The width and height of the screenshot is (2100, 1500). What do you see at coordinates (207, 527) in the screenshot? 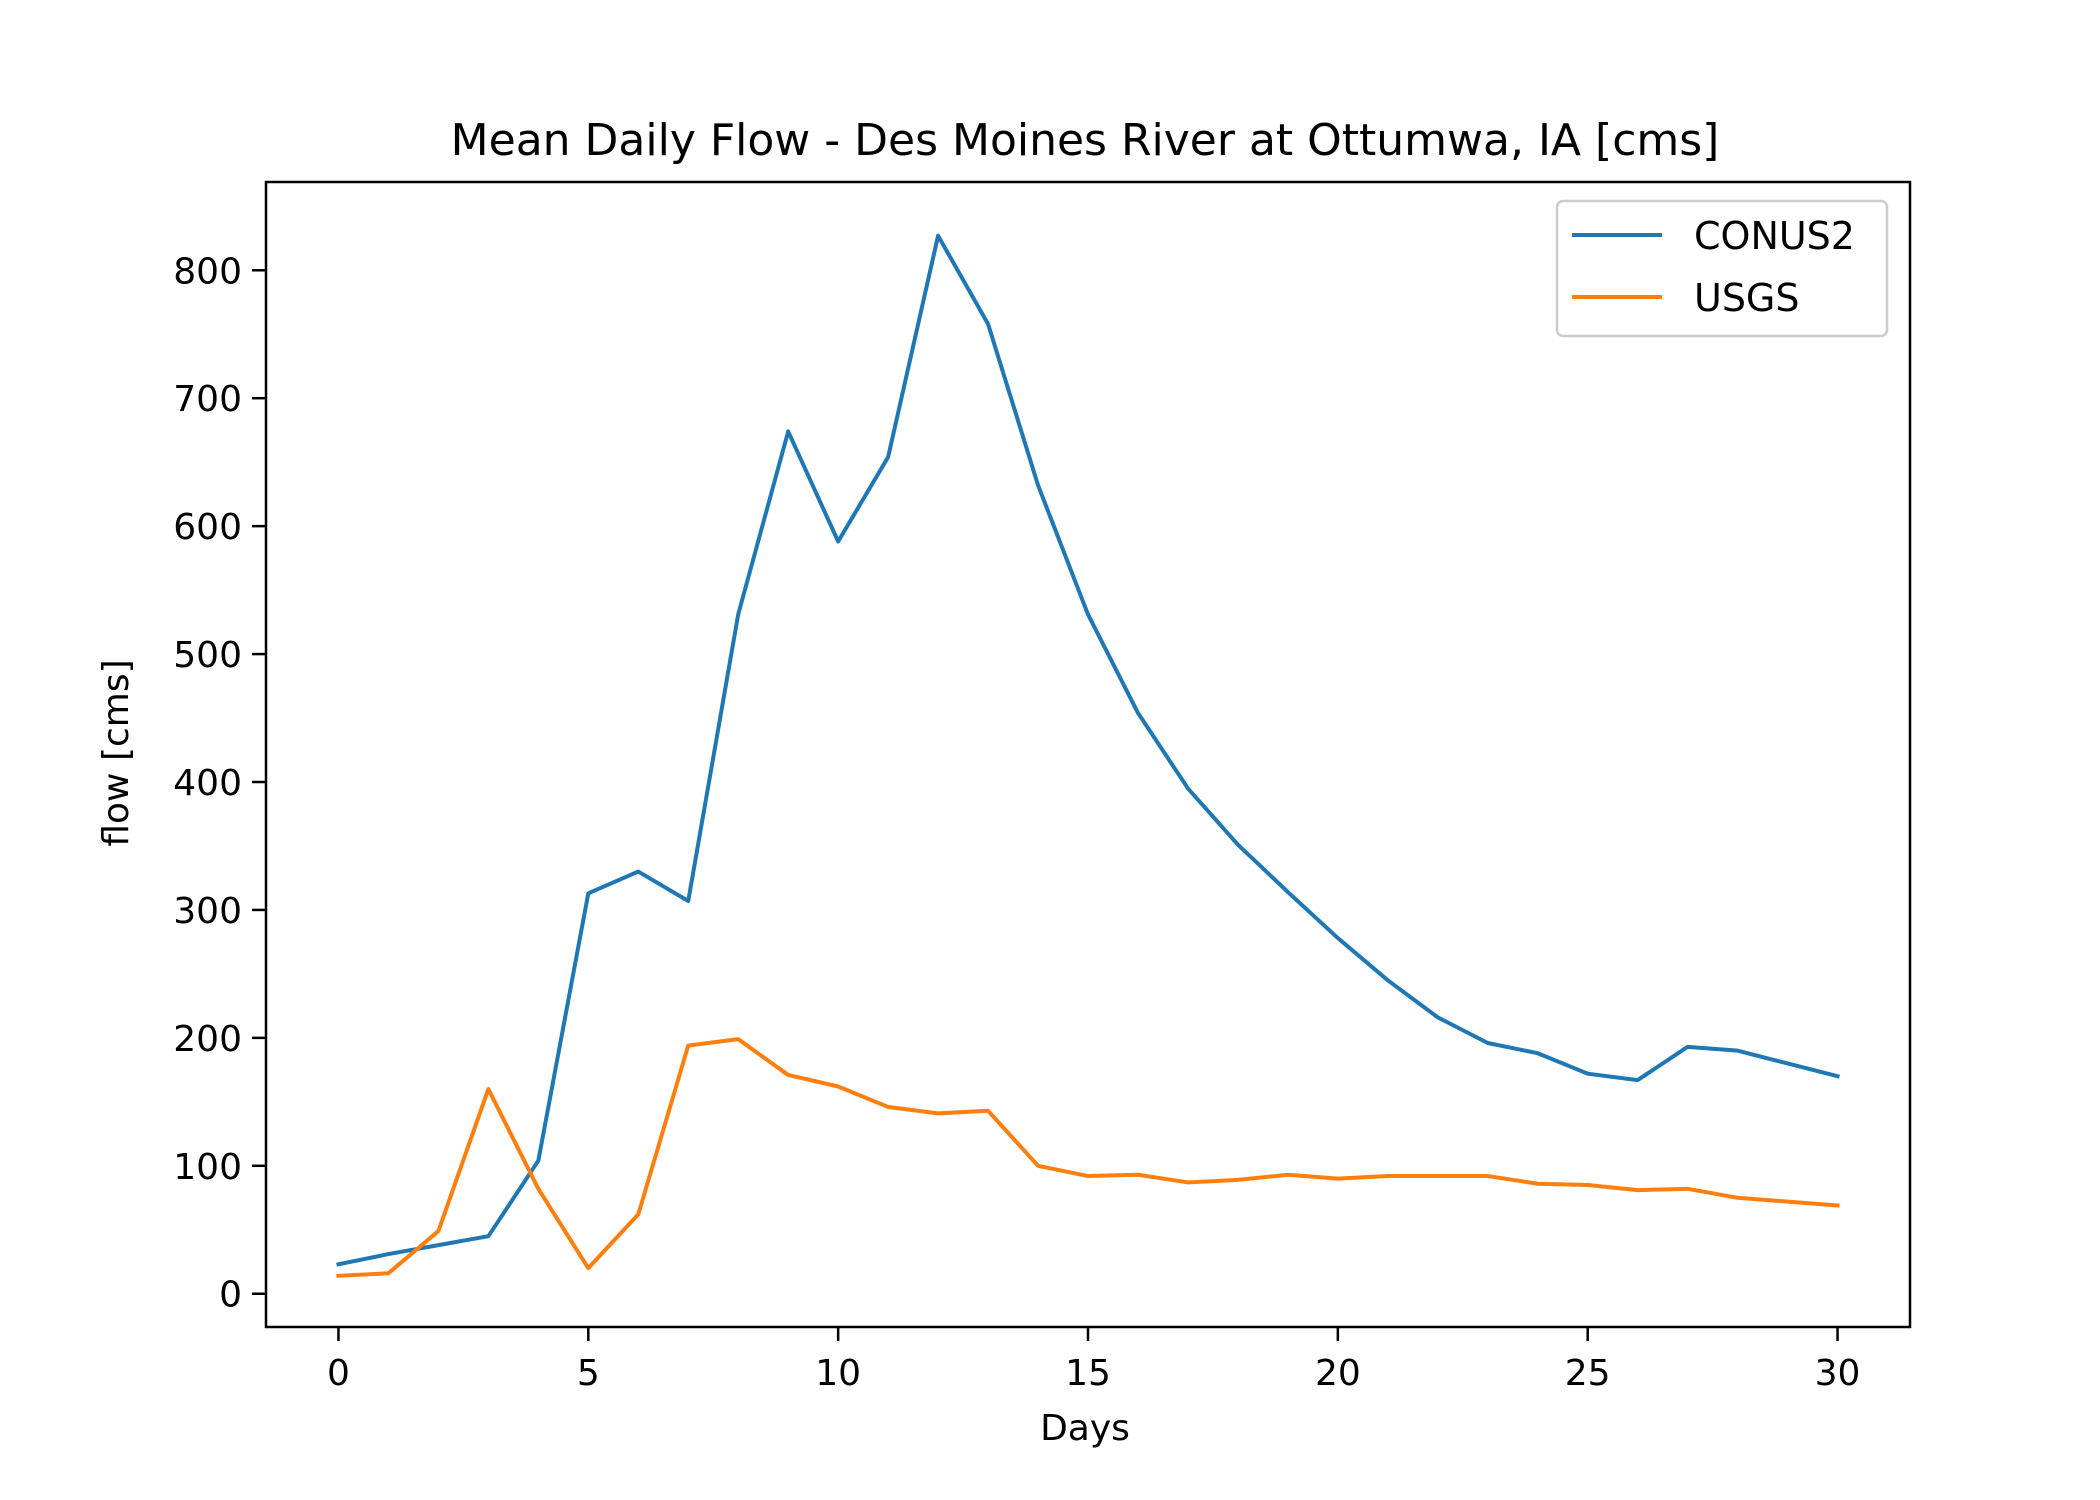
I see `y-tick-label: 600` at bounding box center [207, 527].